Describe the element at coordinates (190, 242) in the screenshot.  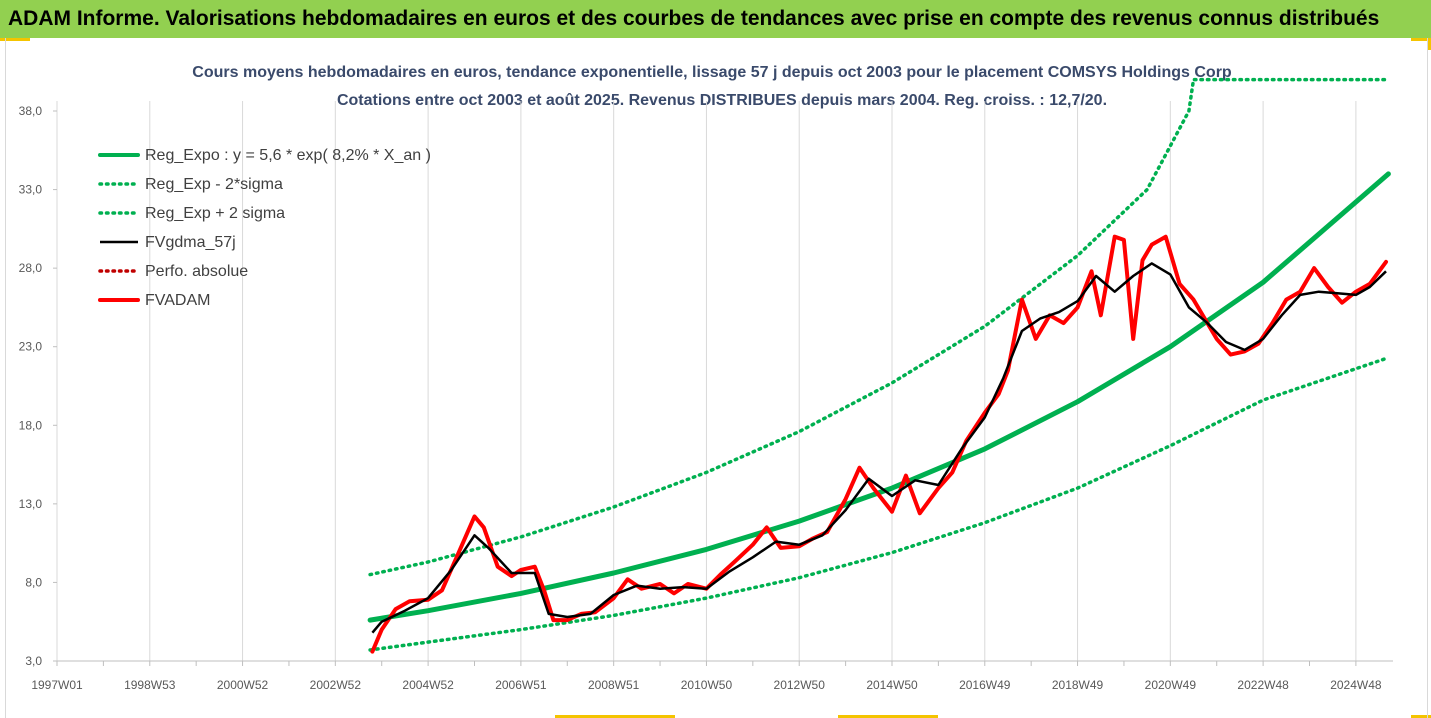
I see `legend-label-3: FVgdma_57j` at that location.